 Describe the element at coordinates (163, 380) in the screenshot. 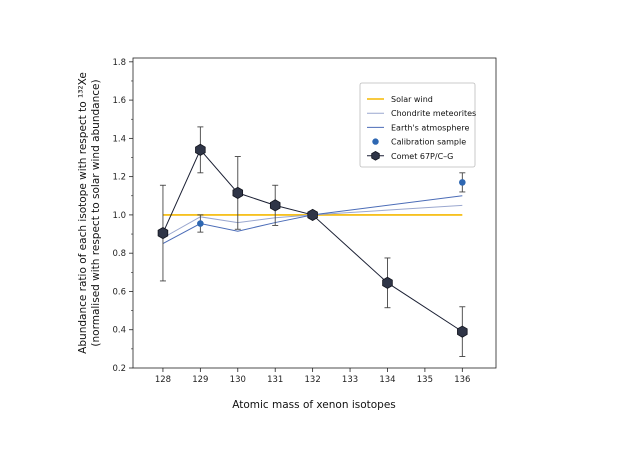

I see `x-tick-label: 128` at that location.